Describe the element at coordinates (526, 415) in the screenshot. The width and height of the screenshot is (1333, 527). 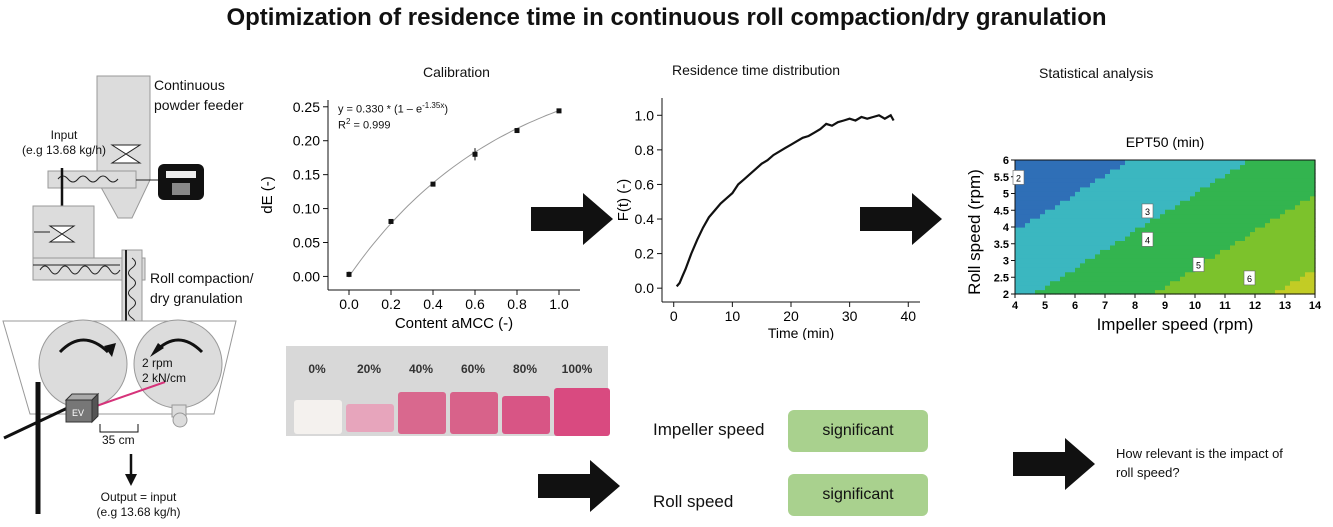
I see `color-swatch` at that location.